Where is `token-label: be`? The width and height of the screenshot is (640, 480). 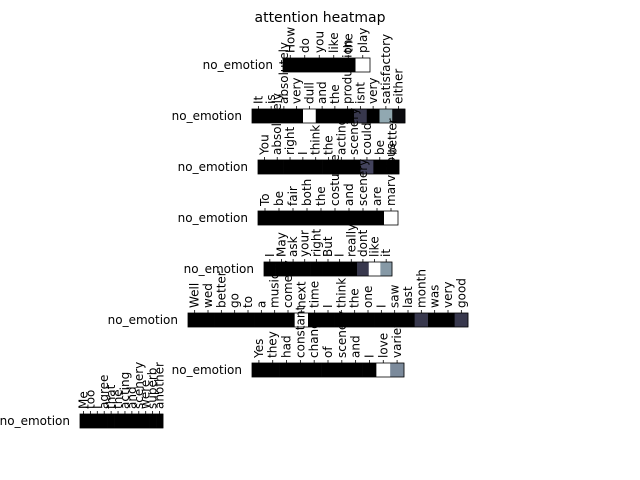 token-label: be is located at coordinates (380, 147).